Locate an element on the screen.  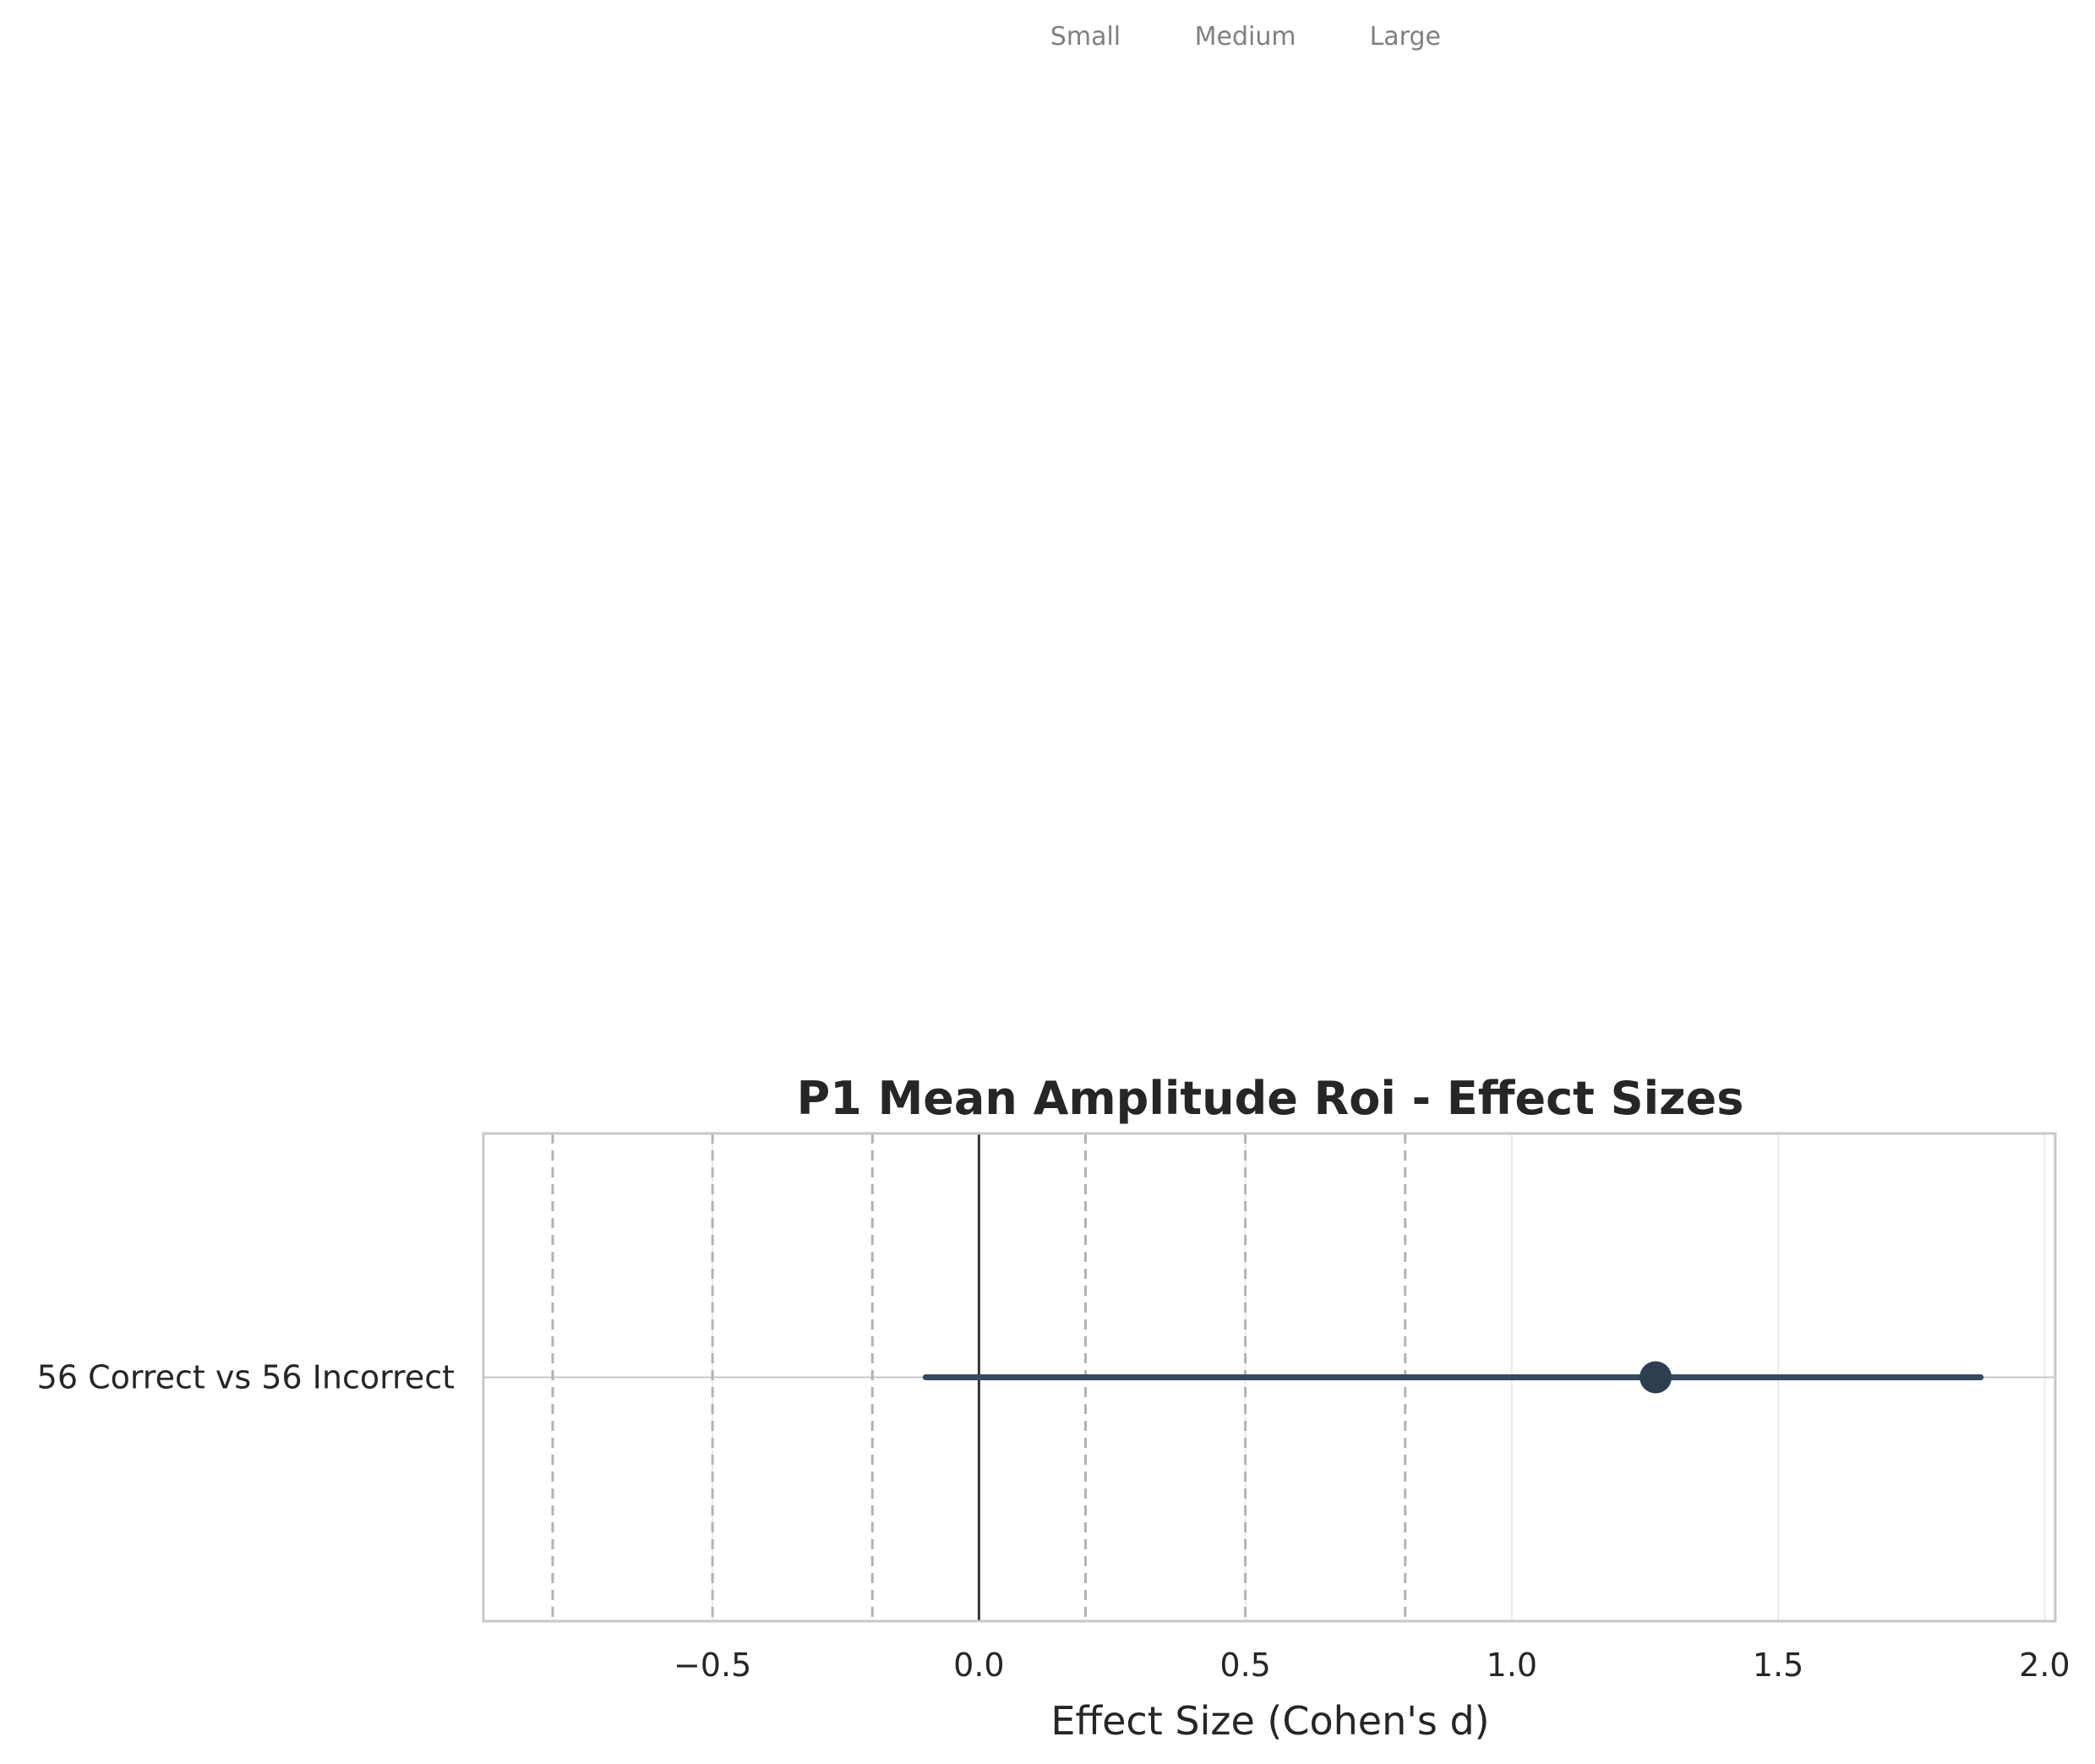
chart-title: P1 Mean Amplitude Roi - Effect Sizes is located at coordinates (1270, 1099).